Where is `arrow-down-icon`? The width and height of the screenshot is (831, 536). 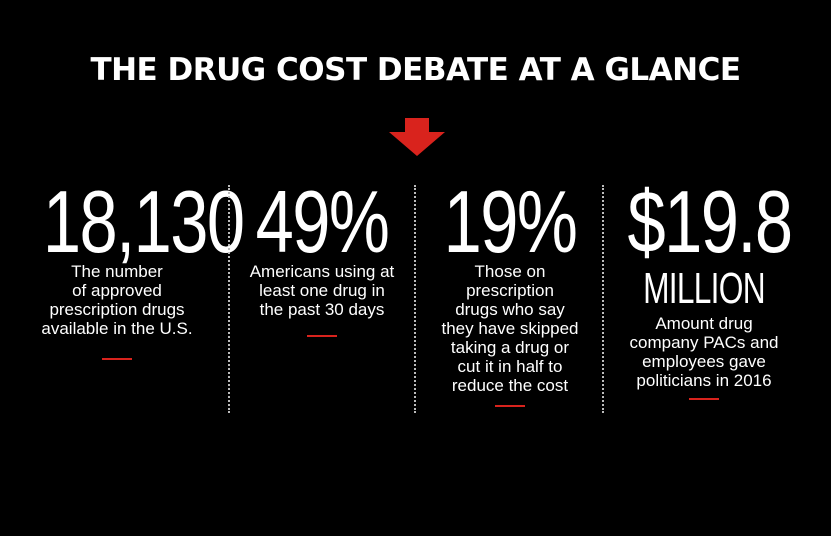
arrow-down-icon is located at coordinates (417, 137).